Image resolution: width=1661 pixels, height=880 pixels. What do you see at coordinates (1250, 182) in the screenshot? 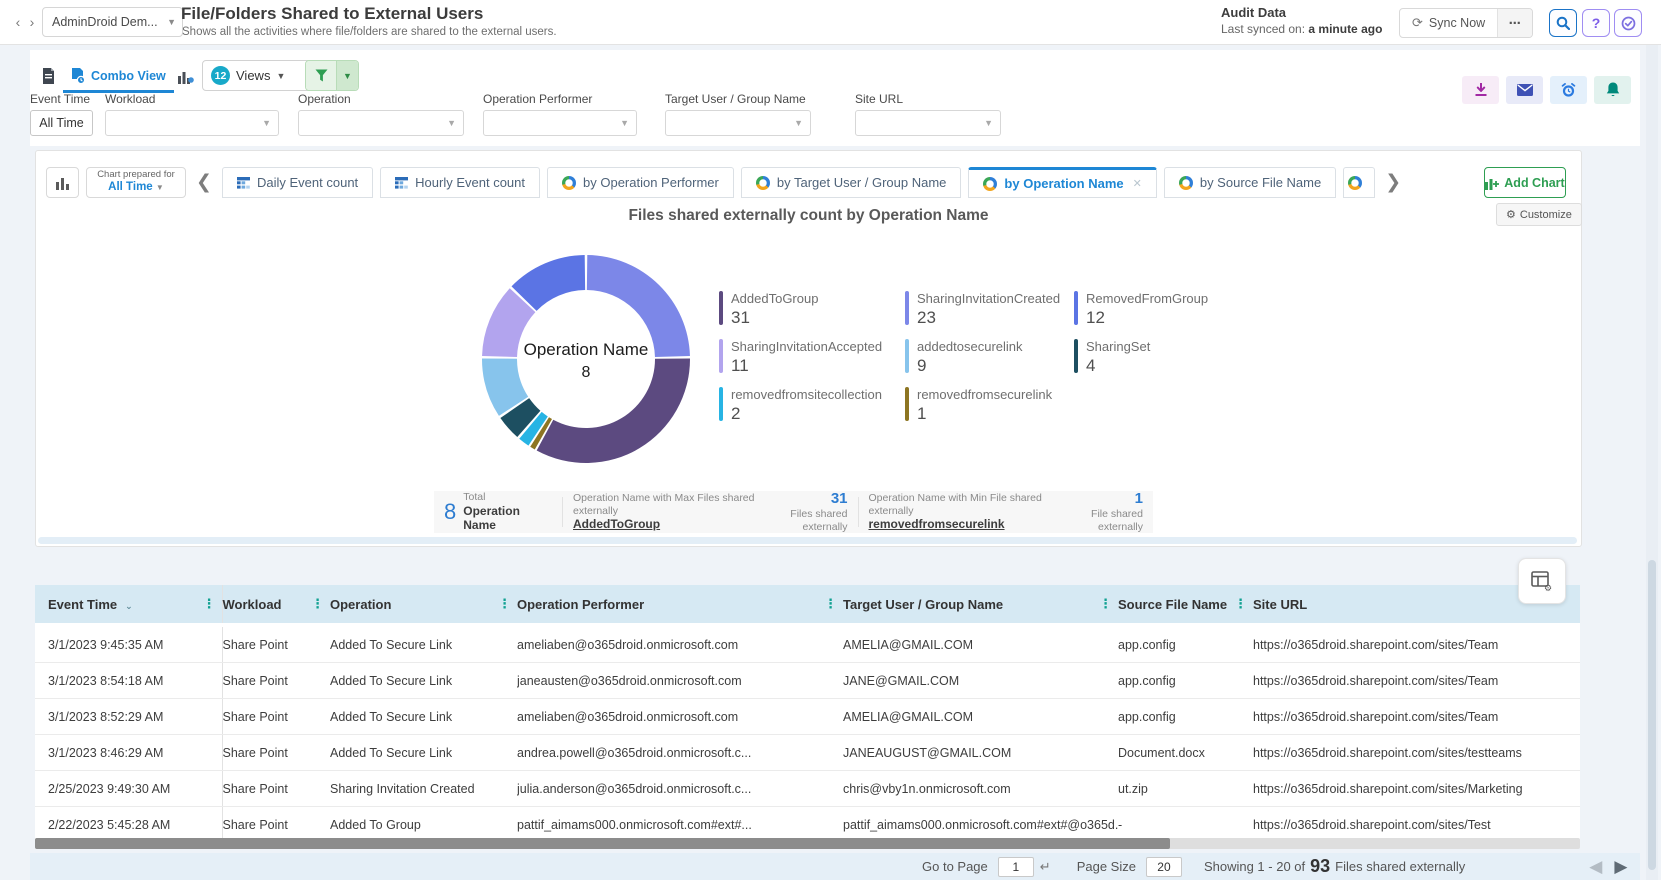
I see `chart-tab-by-source-file-name: by Source File Name` at bounding box center [1250, 182].